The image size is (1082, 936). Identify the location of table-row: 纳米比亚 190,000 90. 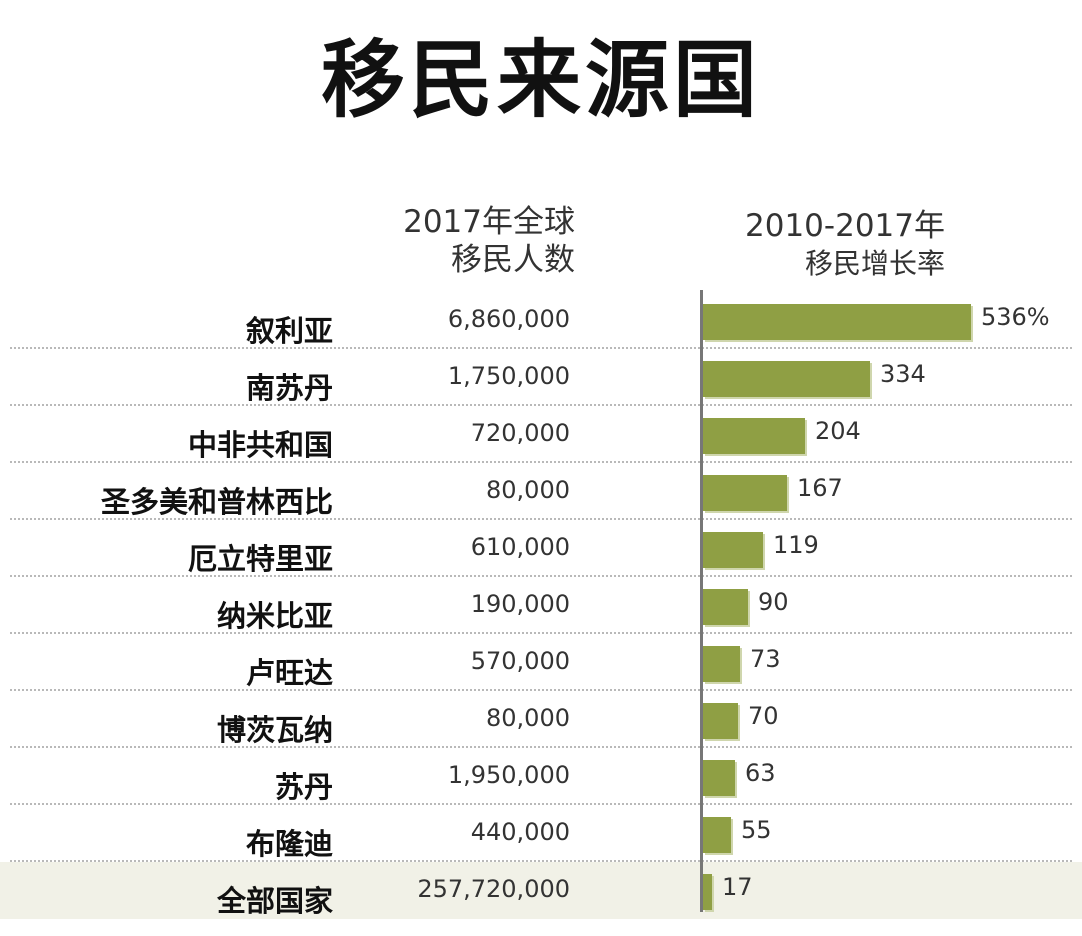
(541, 605).